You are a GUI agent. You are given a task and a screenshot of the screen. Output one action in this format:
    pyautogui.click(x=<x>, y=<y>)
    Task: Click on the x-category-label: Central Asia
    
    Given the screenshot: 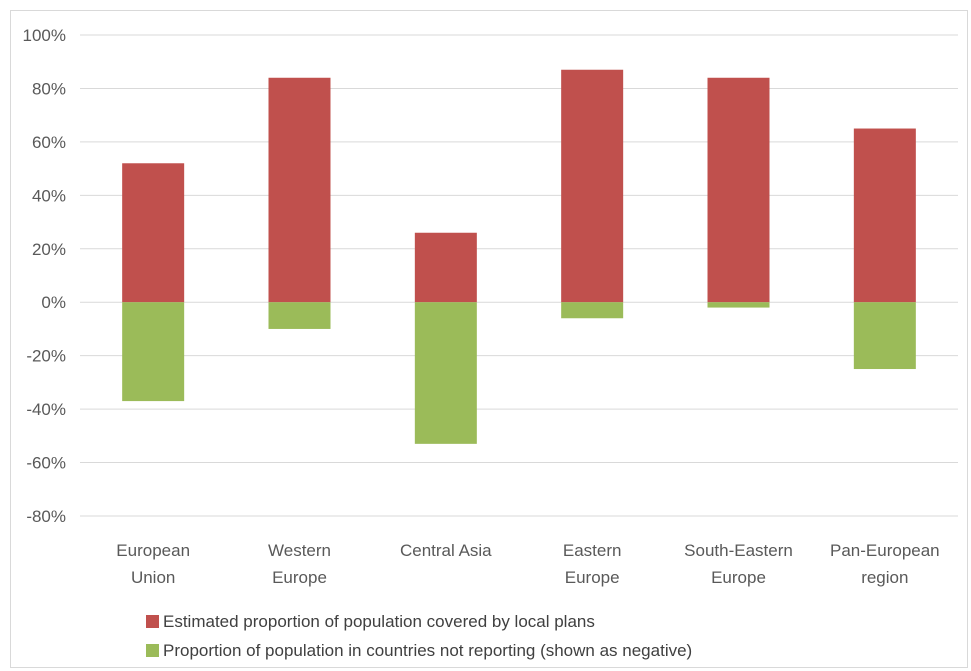 What is the action you would take?
    pyautogui.click(x=446, y=550)
    